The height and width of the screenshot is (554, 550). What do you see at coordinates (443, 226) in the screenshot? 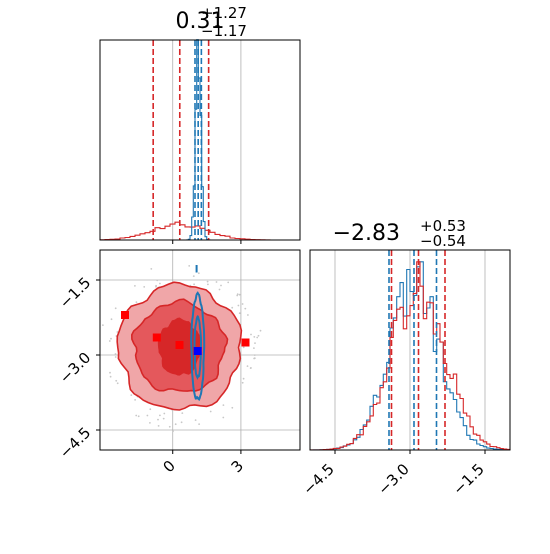
I see `title-upper-error: +0.53` at bounding box center [443, 226].